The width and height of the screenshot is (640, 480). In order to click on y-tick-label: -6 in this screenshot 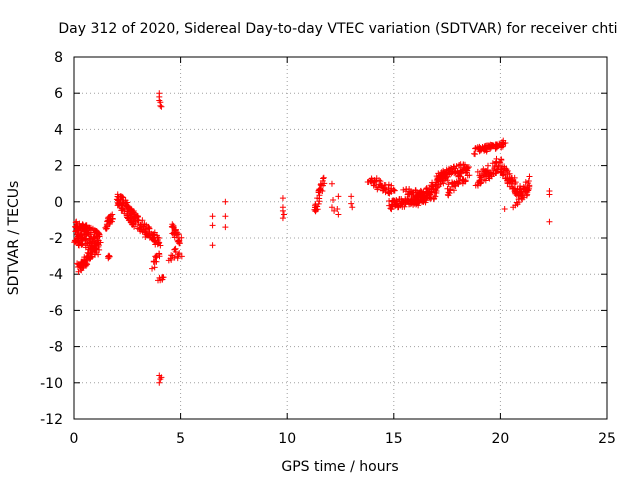, I will do `click(56, 311)`.